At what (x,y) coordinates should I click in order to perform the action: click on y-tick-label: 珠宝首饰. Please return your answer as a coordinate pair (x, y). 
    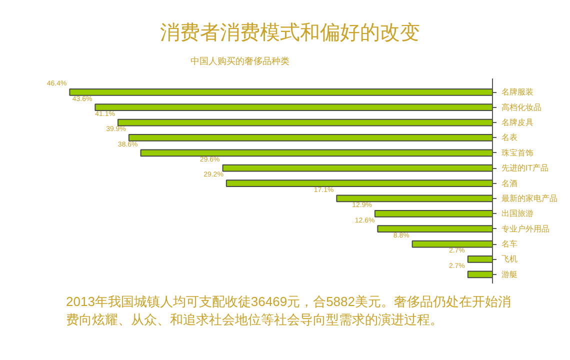
    Looking at the image, I should click on (518, 153).